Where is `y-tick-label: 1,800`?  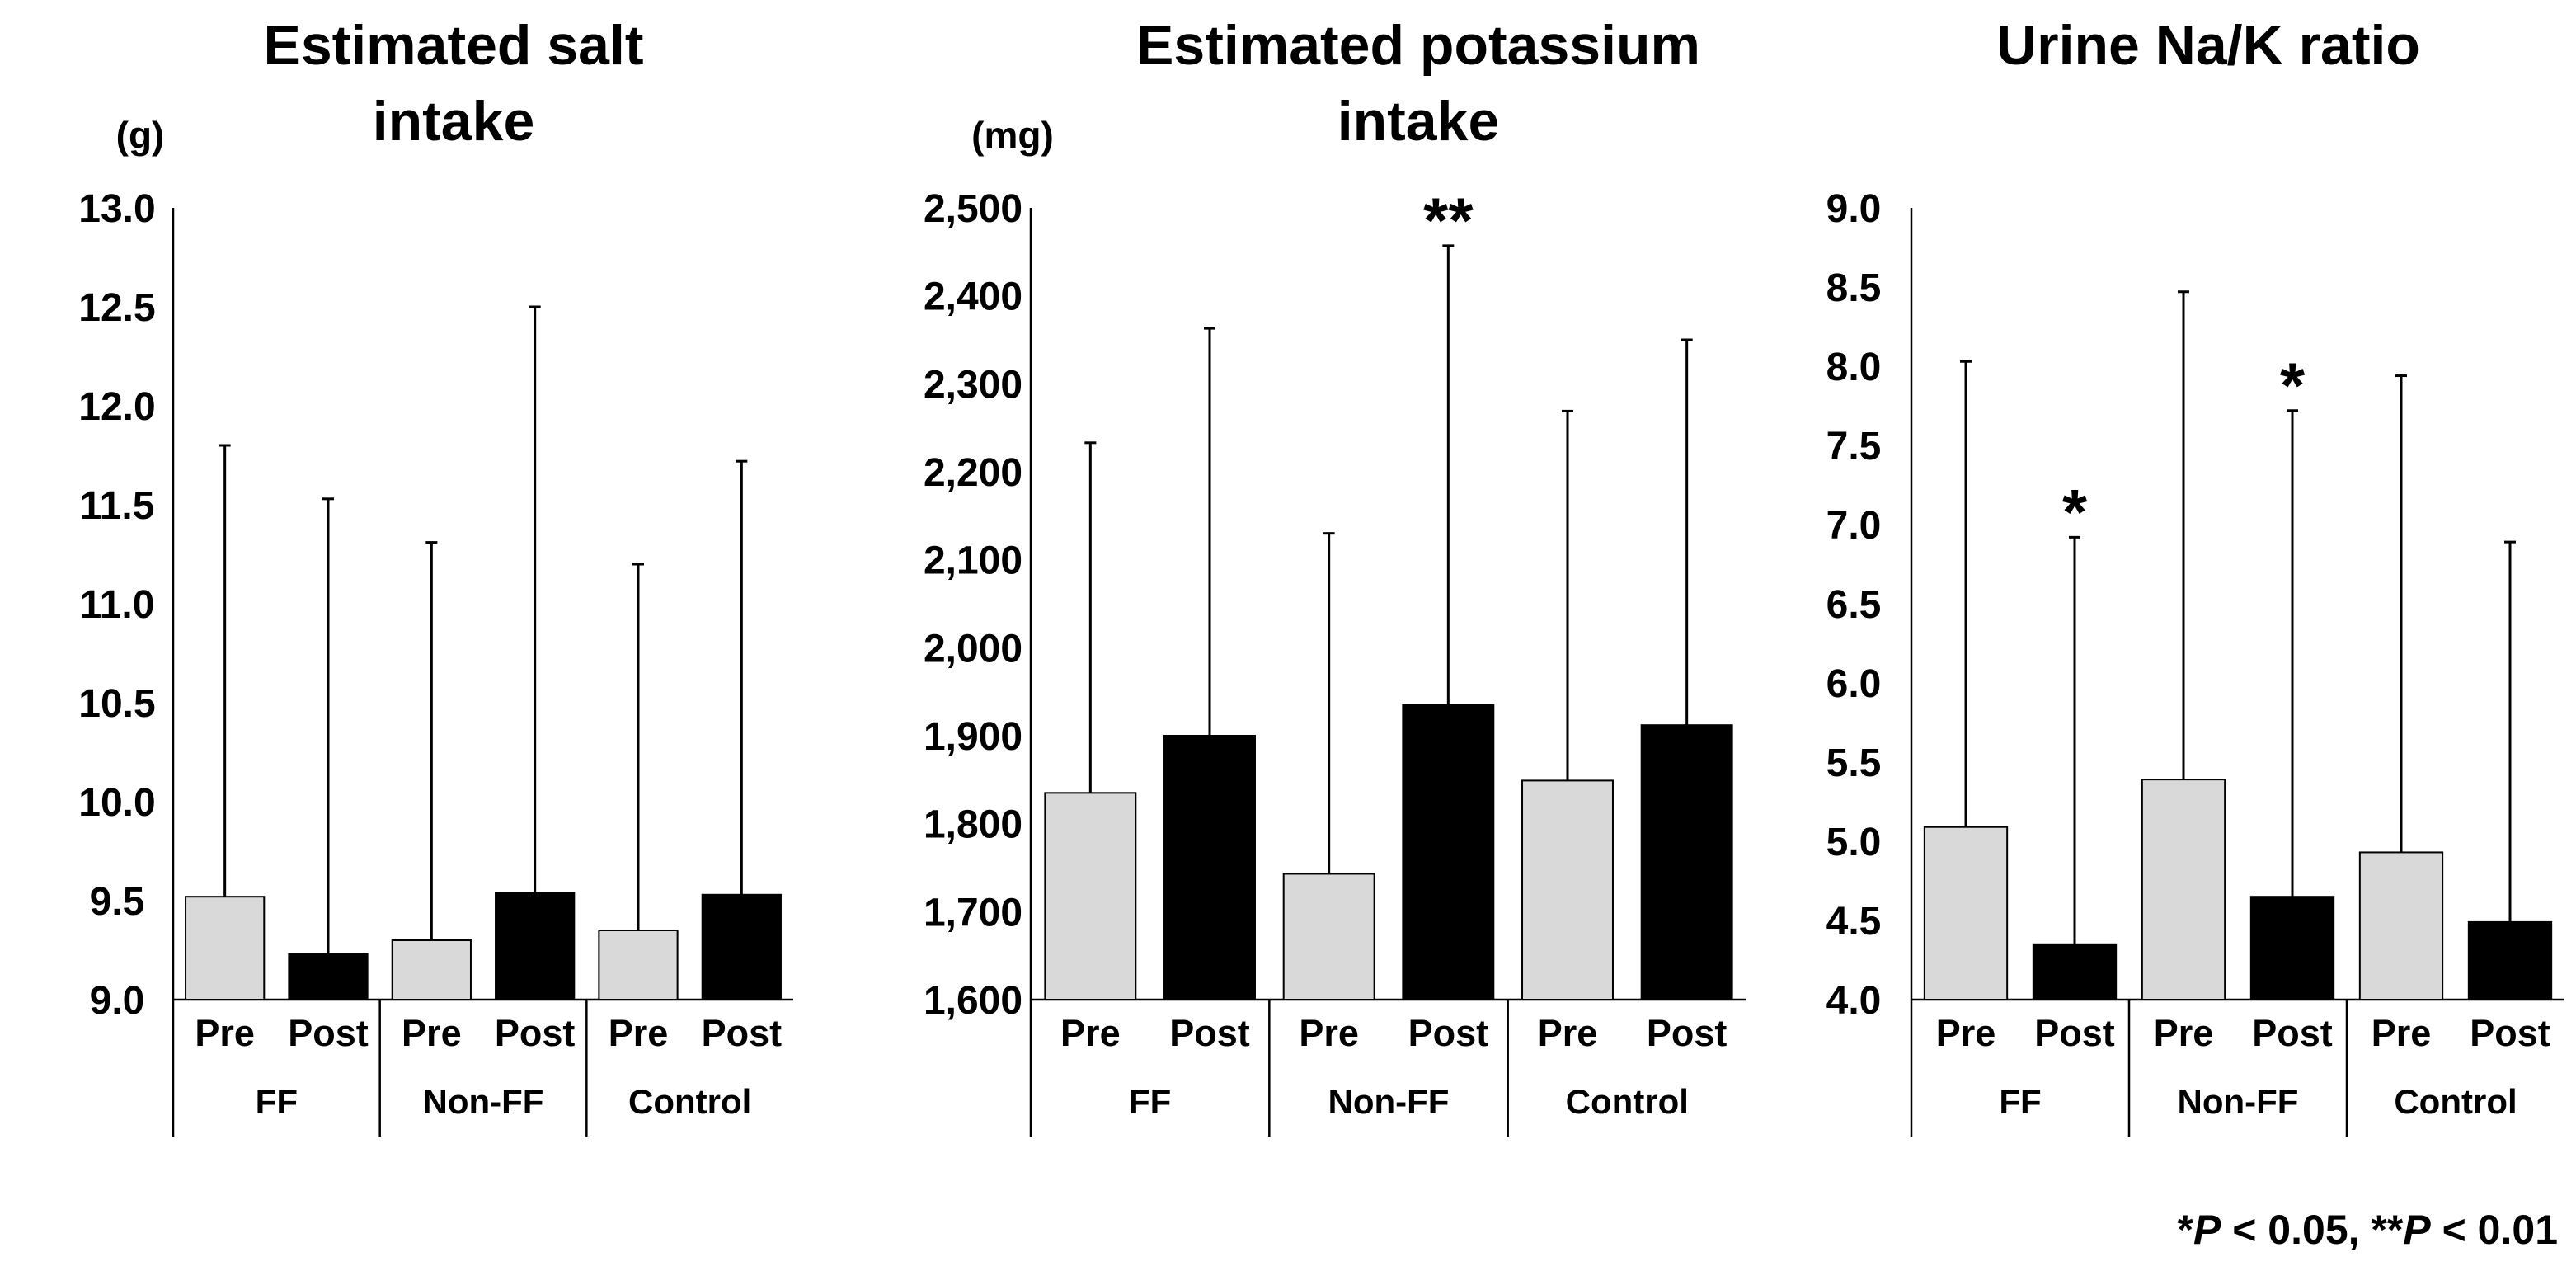 y-tick-label: 1,800 is located at coordinates (973, 825).